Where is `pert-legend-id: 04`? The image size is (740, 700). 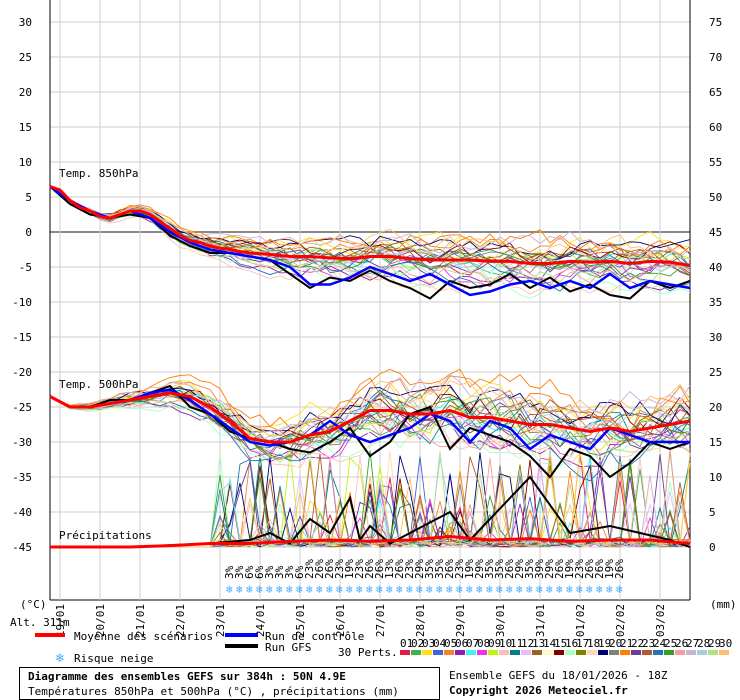
pert-legend-id: 04 is located at coordinates (440, 643).